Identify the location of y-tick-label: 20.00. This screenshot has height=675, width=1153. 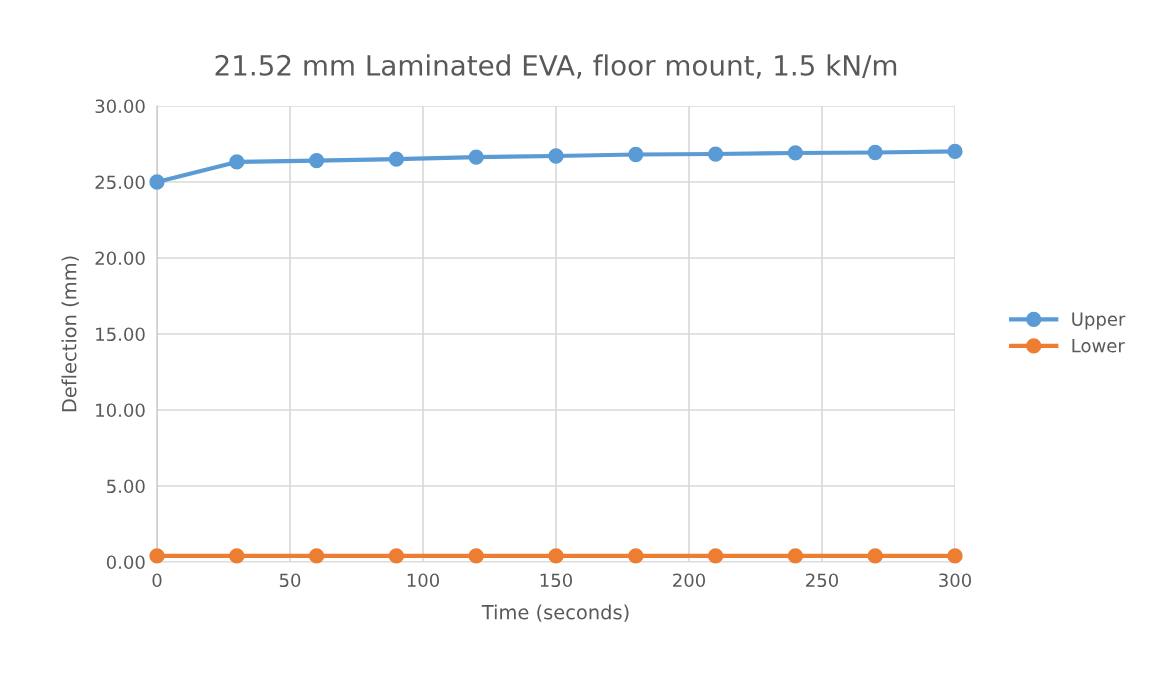
(120, 258).